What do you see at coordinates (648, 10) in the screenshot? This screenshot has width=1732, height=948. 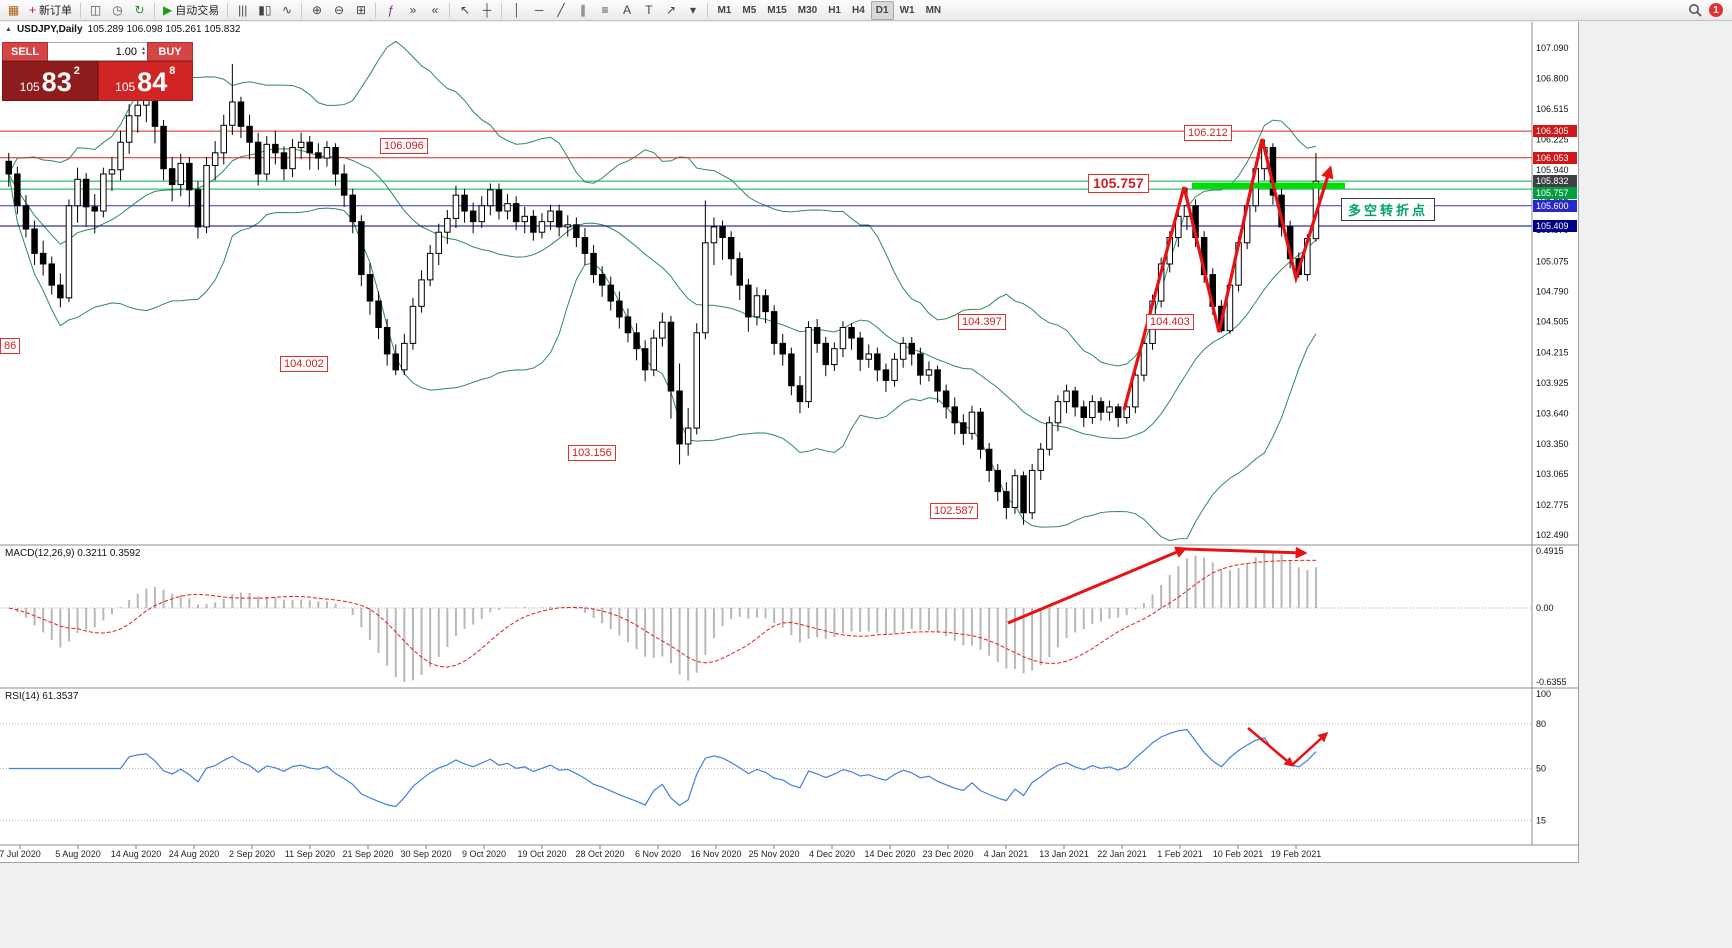 I see `label-button: T` at bounding box center [648, 10].